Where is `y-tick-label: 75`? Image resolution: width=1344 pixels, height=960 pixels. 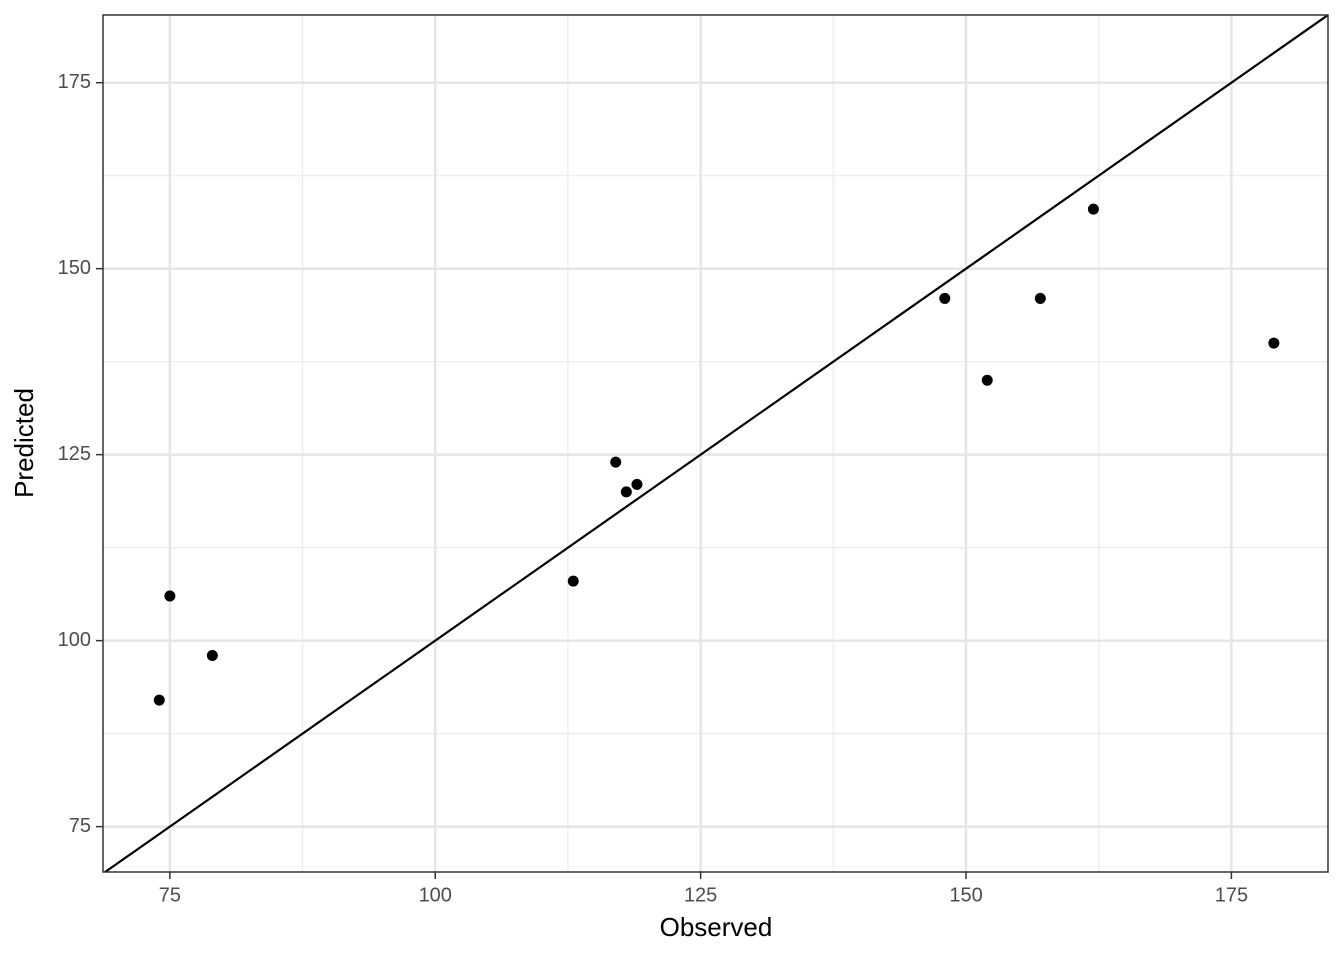
y-tick-label: 75 is located at coordinates (80, 826).